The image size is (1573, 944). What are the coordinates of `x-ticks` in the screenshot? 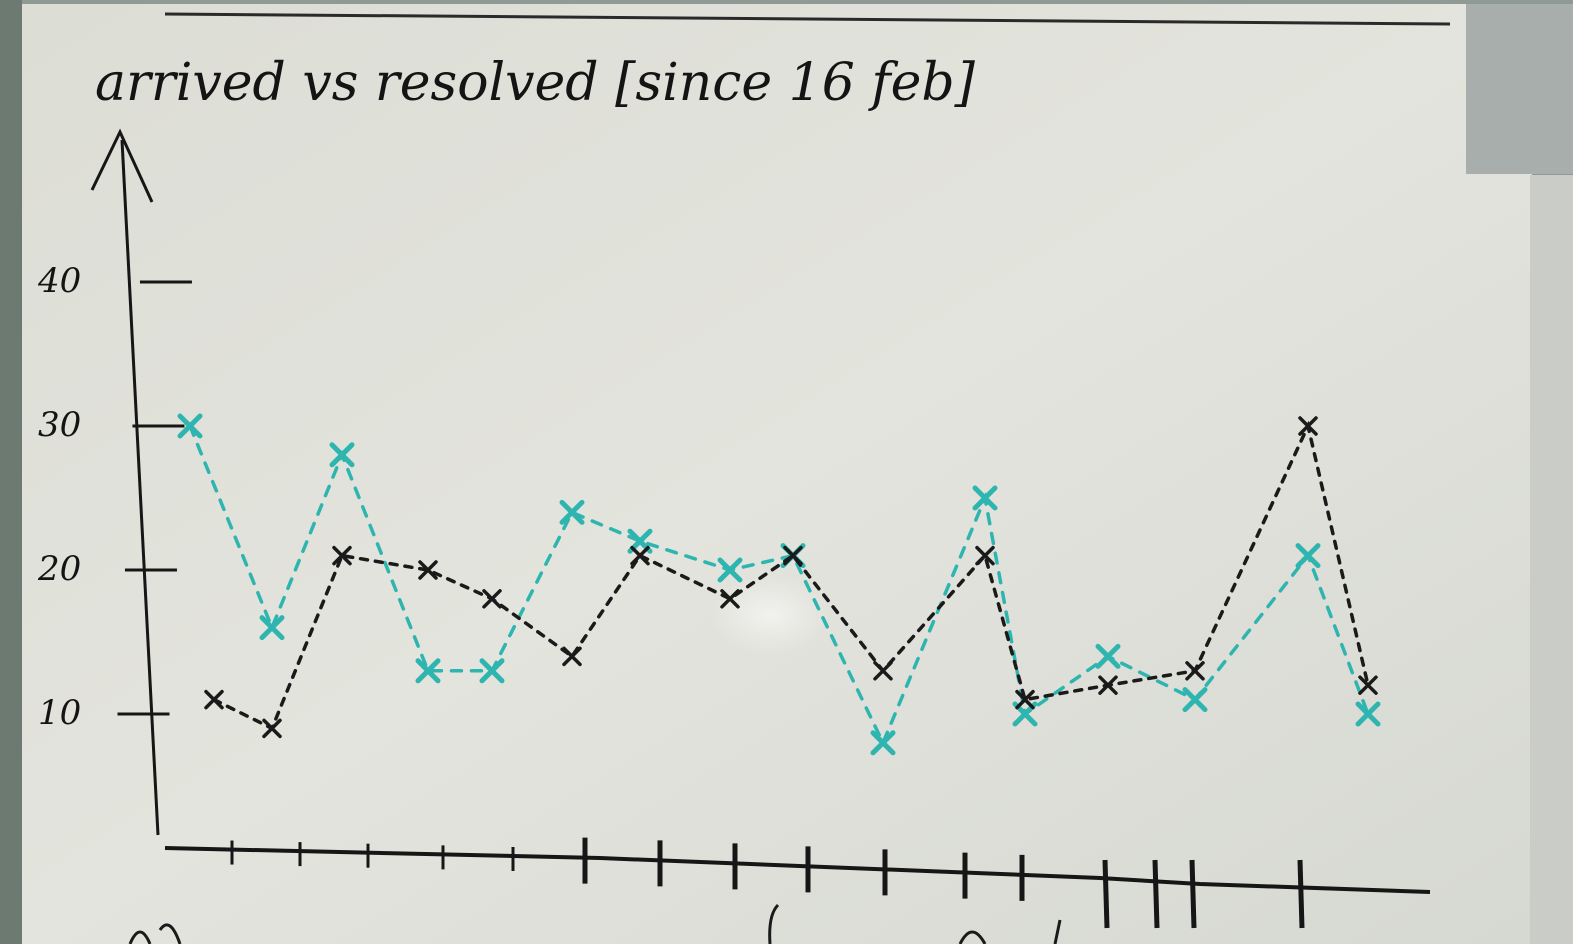 It's located at (767, 883).